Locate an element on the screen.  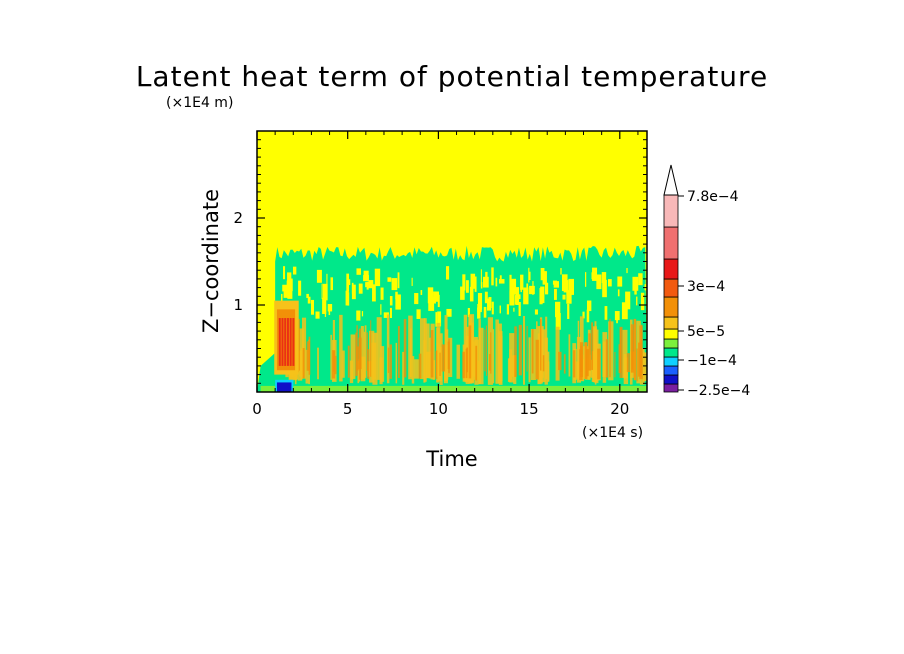
y-axis-title: Z−coordinate is located at coordinates (211, 261).